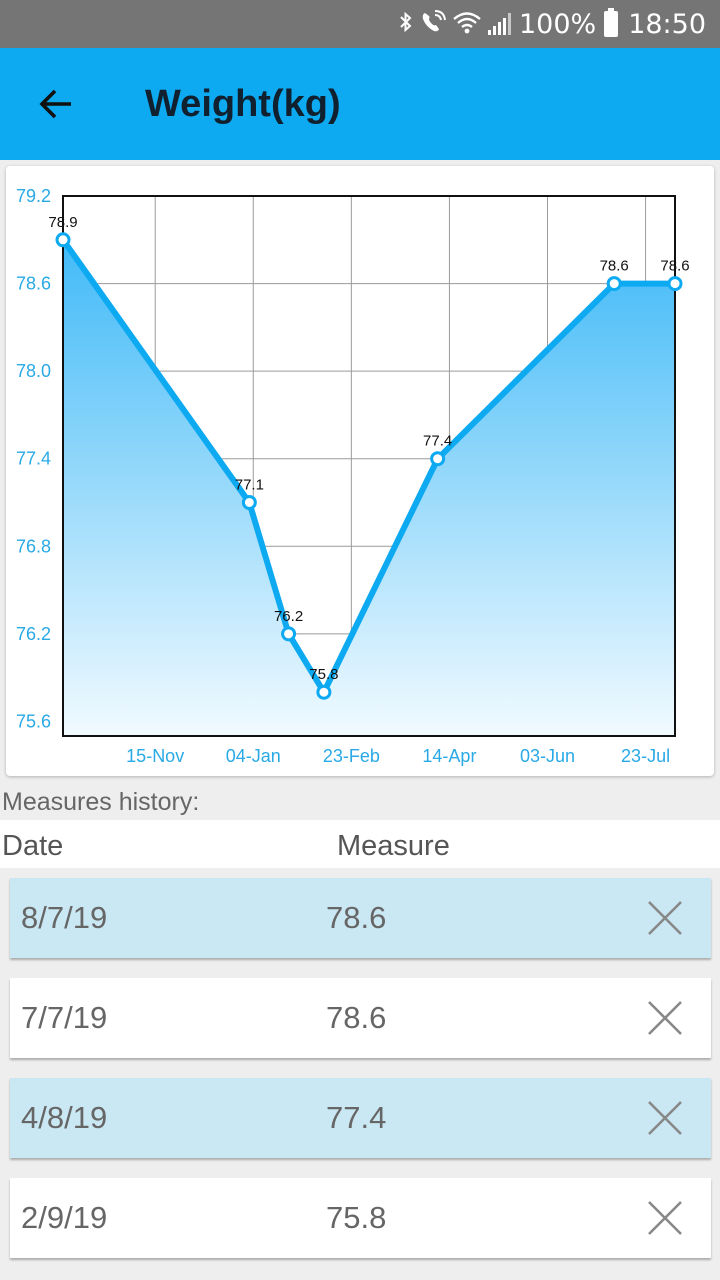  I want to click on battery-icon, so click(611, 22).